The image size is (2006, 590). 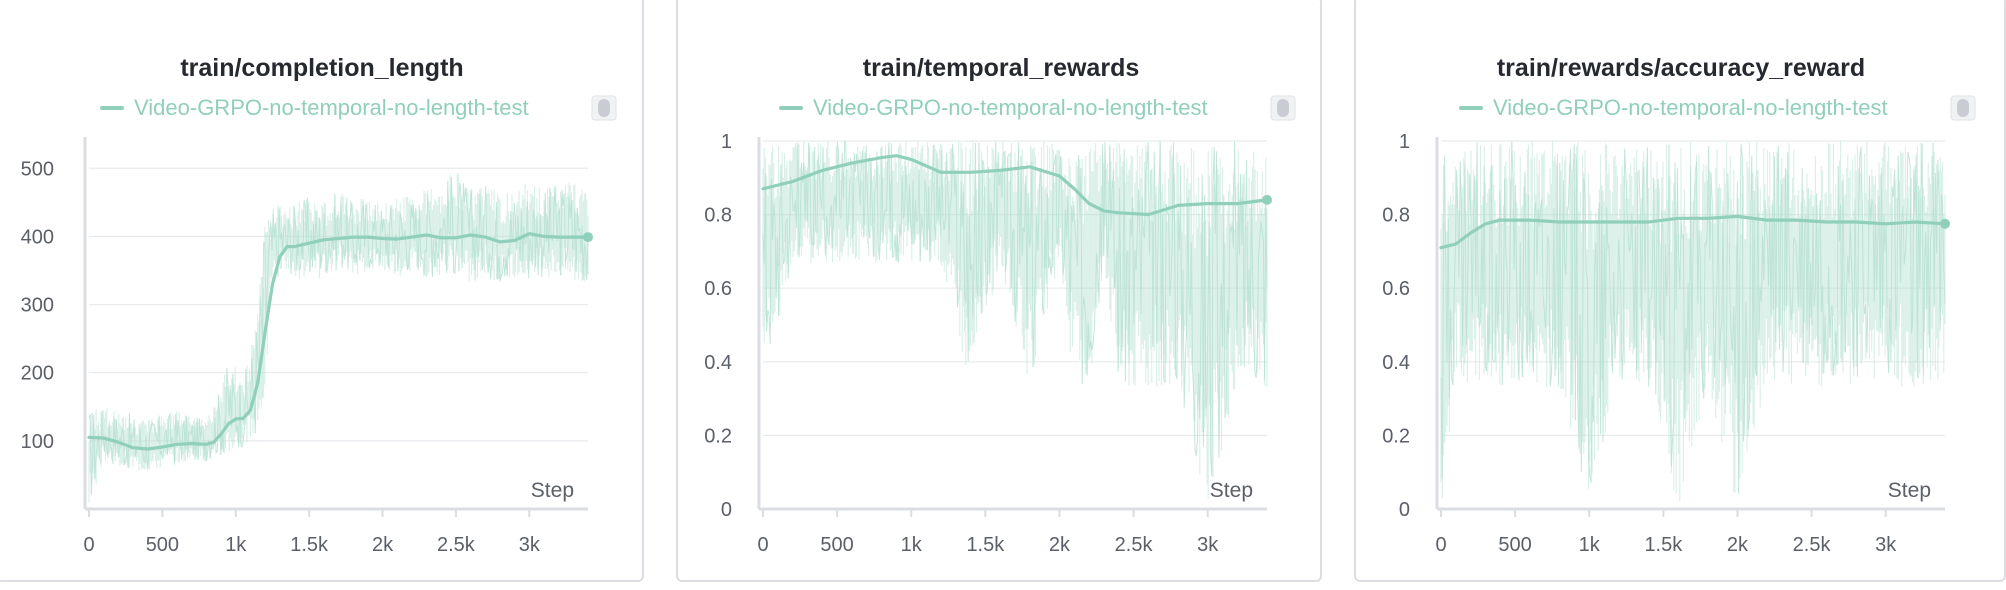 I want to click on chart-title: train/temporal_rewards, so click(x=1001, y=68).